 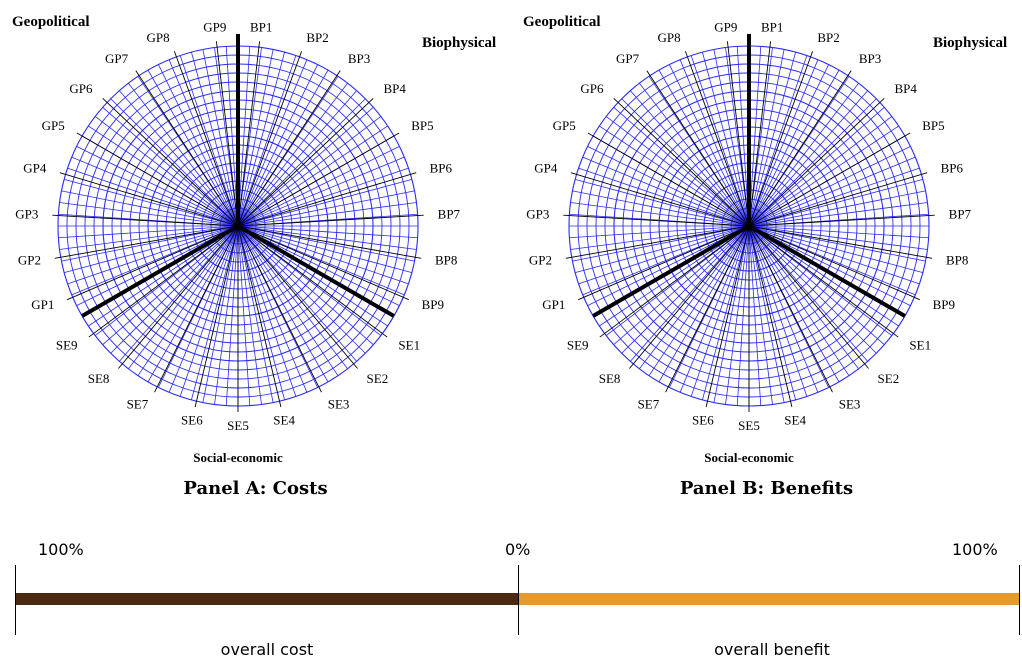 What do you see at coordinates (267, 649) in the screenshot?
I see `overall-cost-caption: overall cost` at bounding box center [267, 649].